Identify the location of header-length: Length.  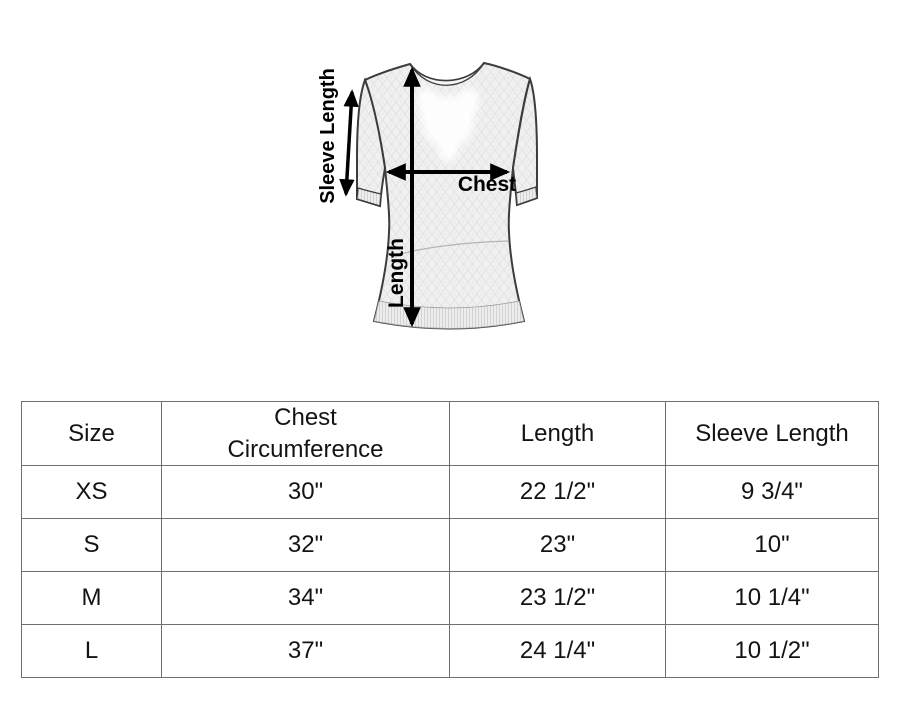
(557, 433).